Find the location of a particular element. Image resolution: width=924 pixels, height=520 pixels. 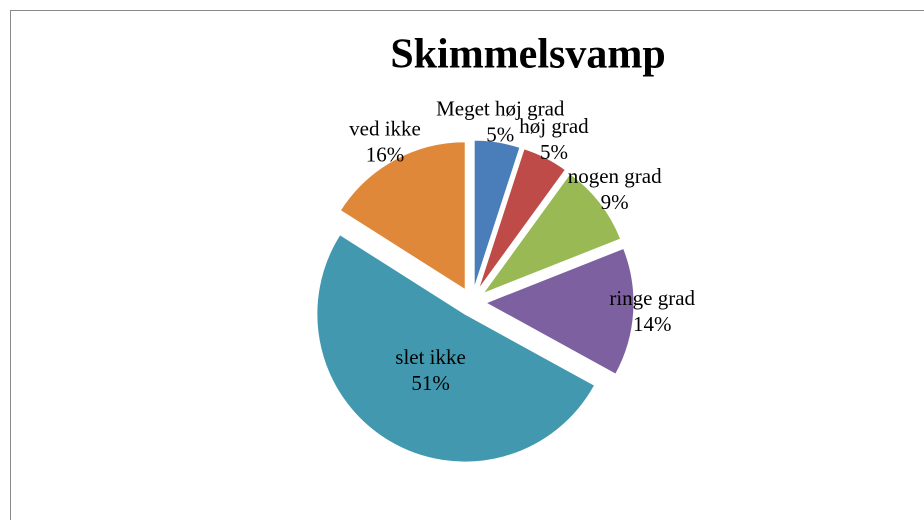

slice-label: slet ikke is located at coordinates (430, 357).